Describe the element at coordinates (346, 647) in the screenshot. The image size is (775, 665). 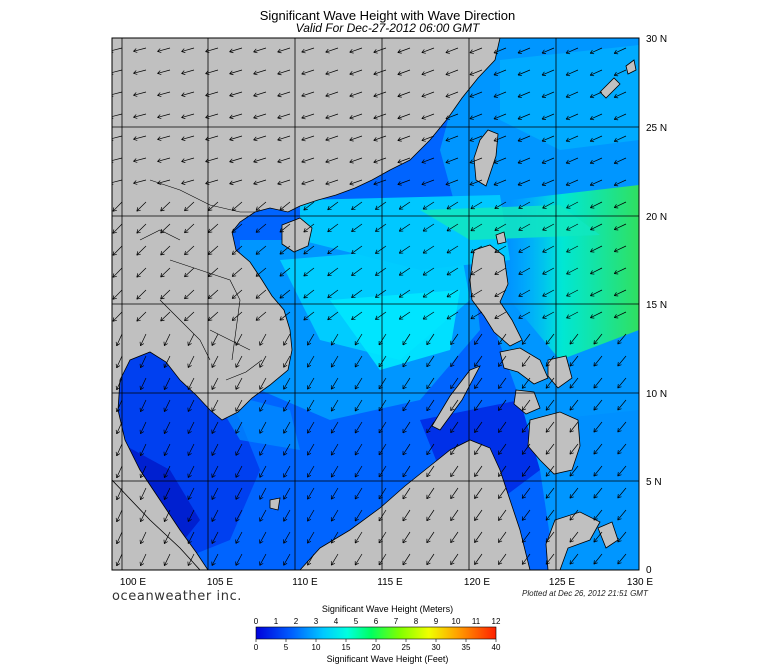
I see `colorbar-feet-label: 15` at that location.